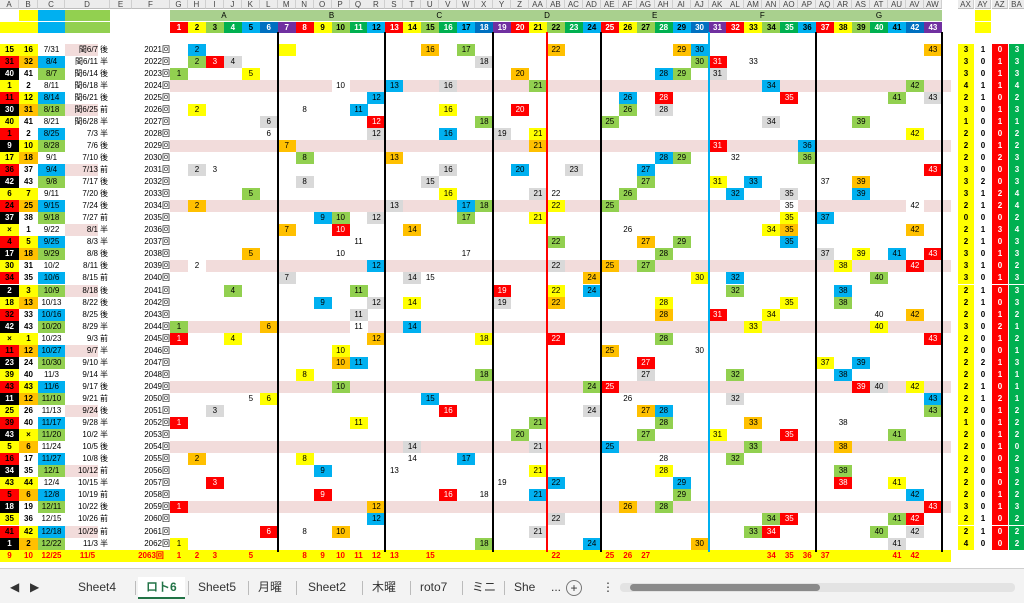 This screenshot has height=603, width=1024. What do you see at coordinates (51, 447) in the screenshot?
I see `date-new: 11/24` at bounding box center [51, 447].